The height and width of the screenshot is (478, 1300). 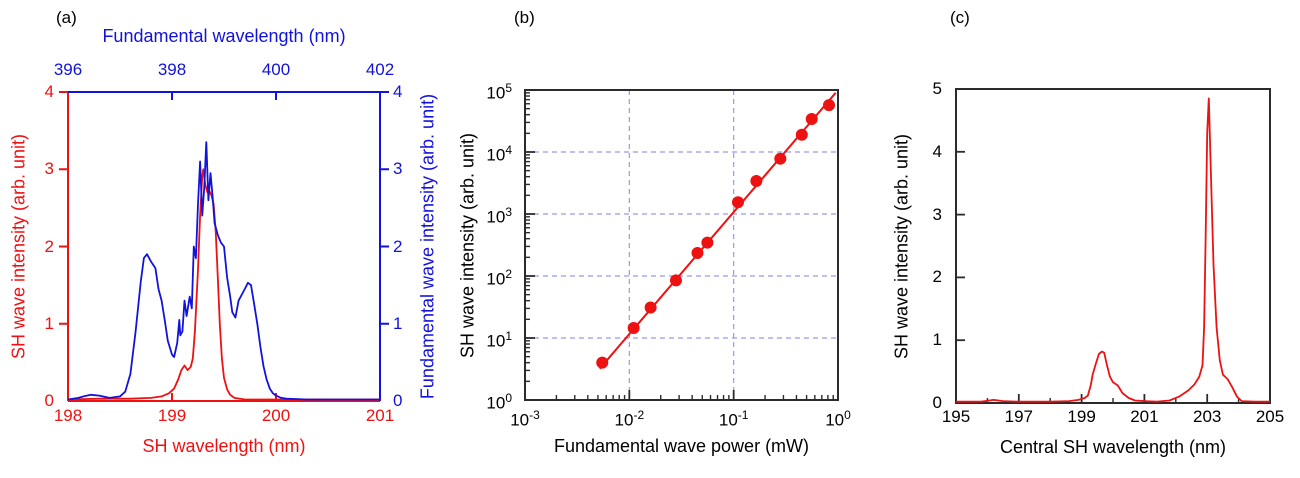 I want to click on panel-b-x-axis-title: Fundamental wave power (mW), so click(x=681, y=446).